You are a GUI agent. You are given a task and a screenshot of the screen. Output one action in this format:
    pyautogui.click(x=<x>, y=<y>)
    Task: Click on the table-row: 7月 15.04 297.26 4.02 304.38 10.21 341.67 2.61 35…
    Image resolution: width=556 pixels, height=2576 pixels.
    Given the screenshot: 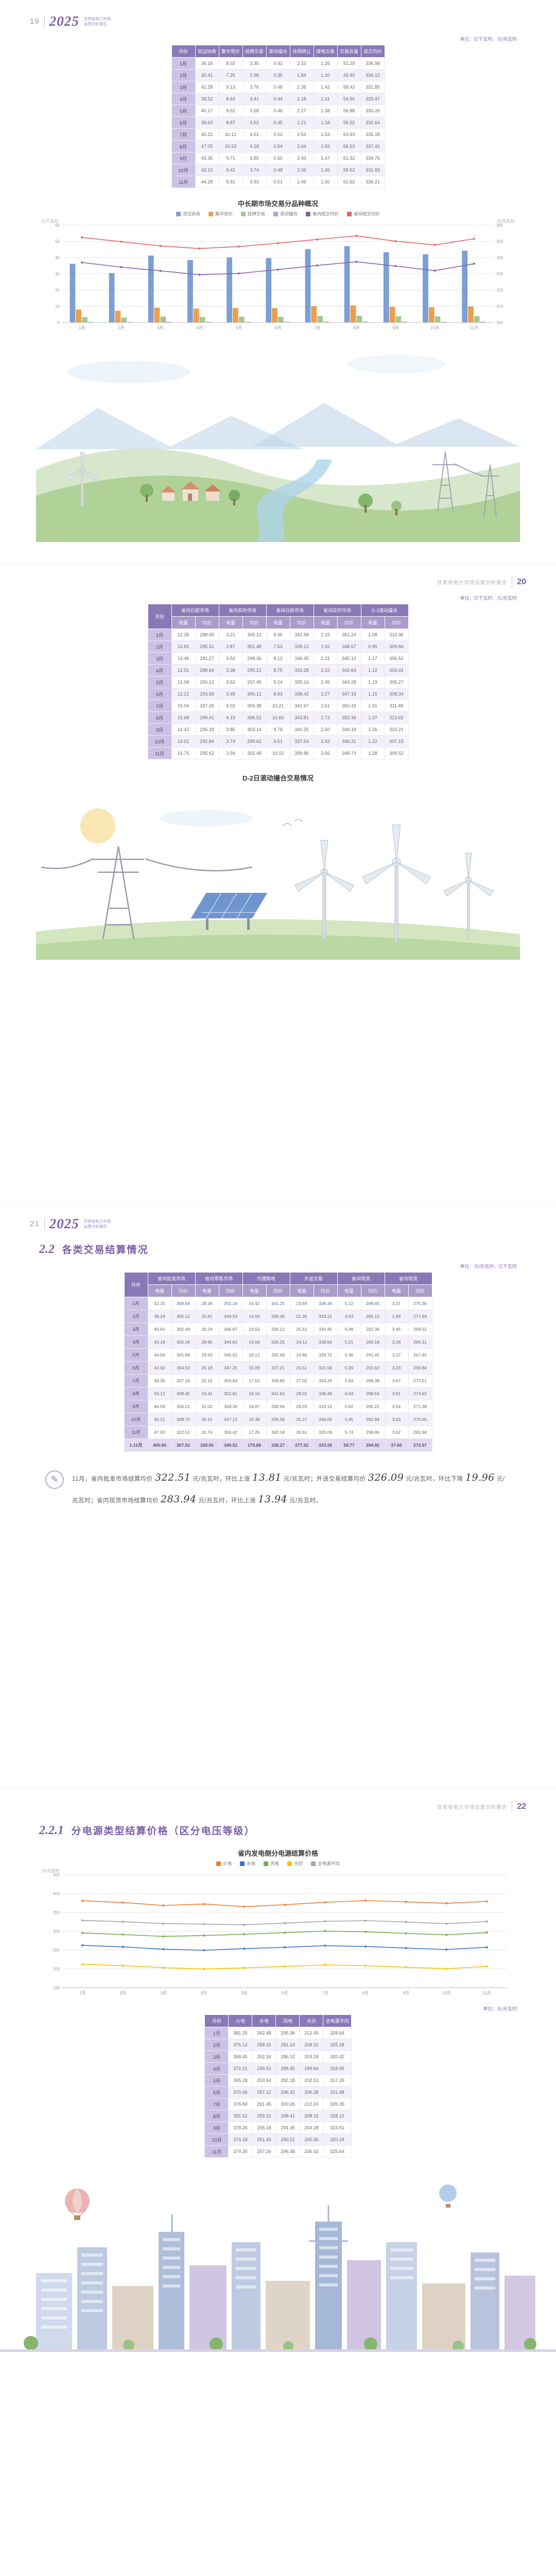 What is the action you would take?
    pyautogui.click(x=278, y=706)
    